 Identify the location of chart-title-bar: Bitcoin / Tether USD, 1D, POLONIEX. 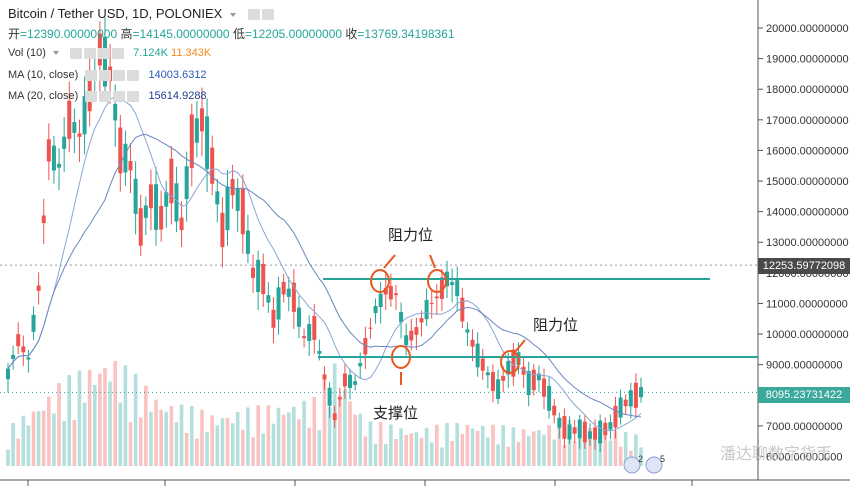
(144, 13).